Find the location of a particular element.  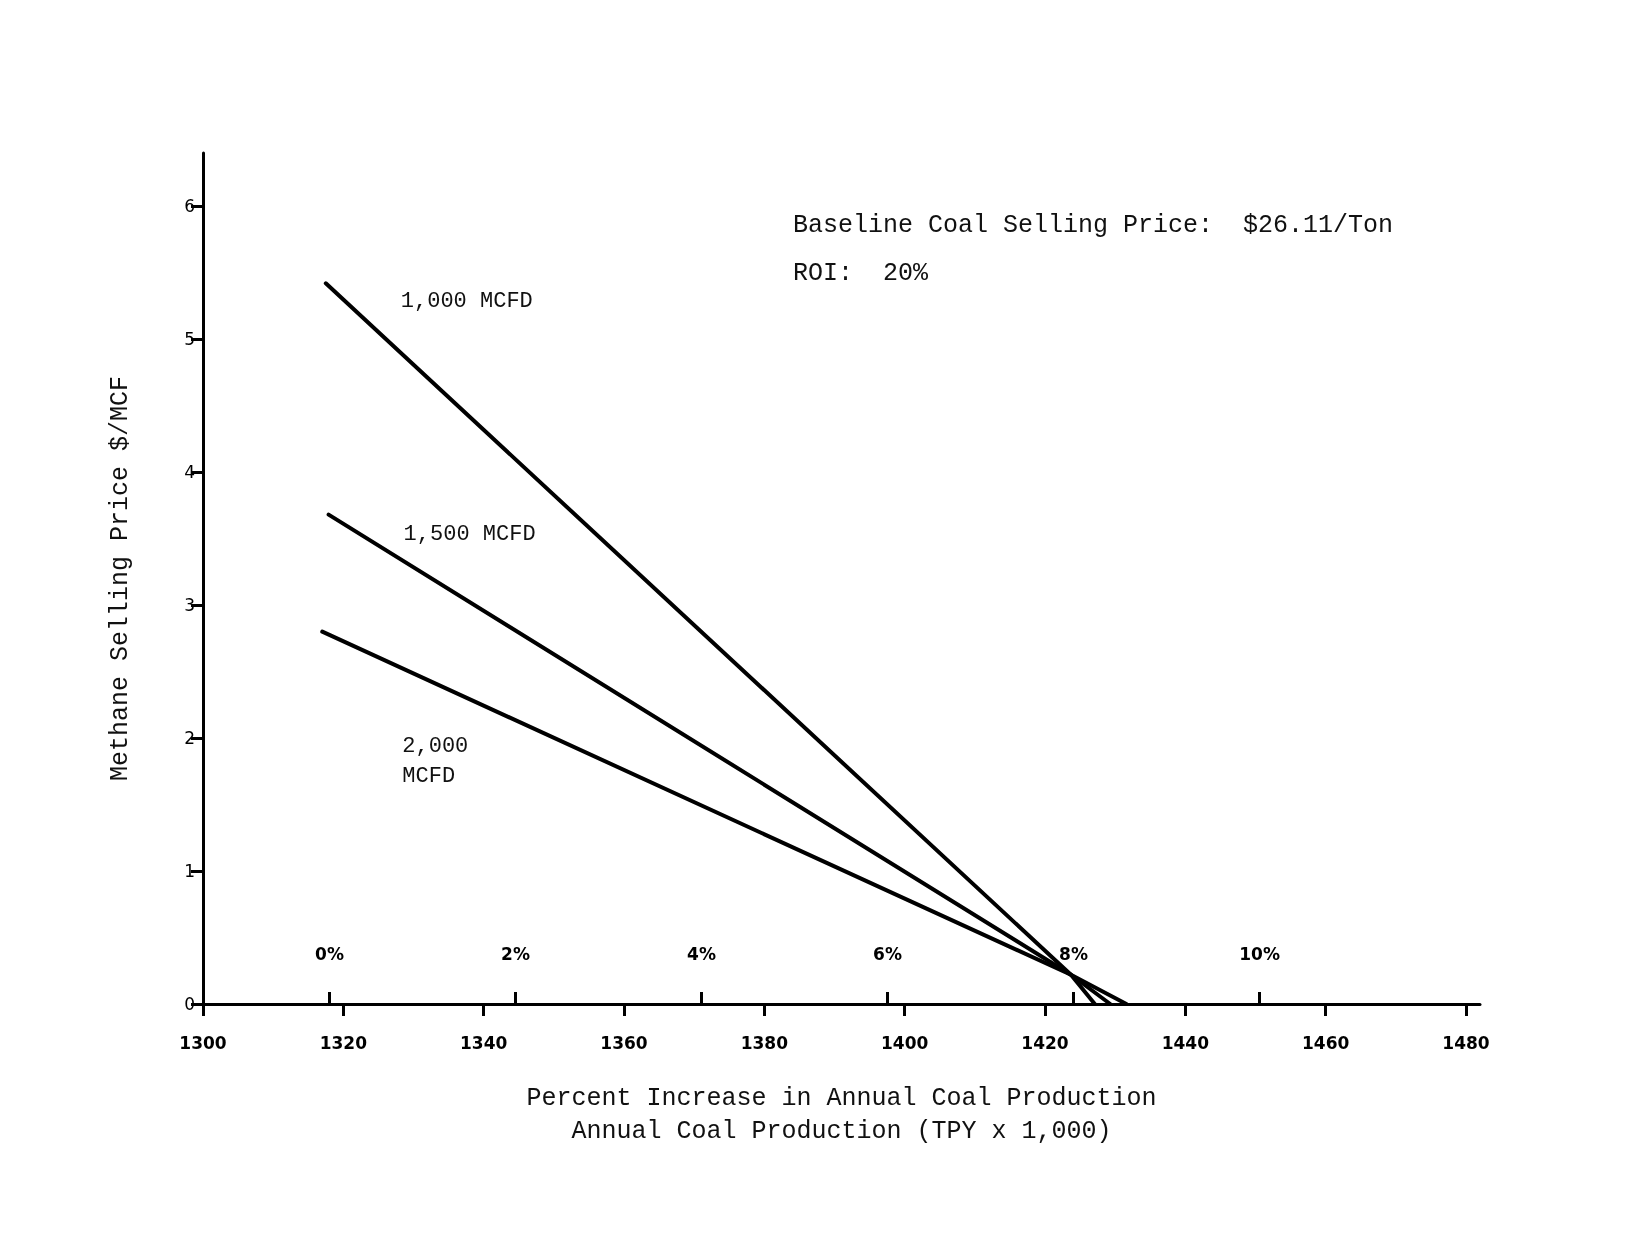

x2-axis-title: Percent Increase in Annual Coal Production is located at coordinates (841, 1098).